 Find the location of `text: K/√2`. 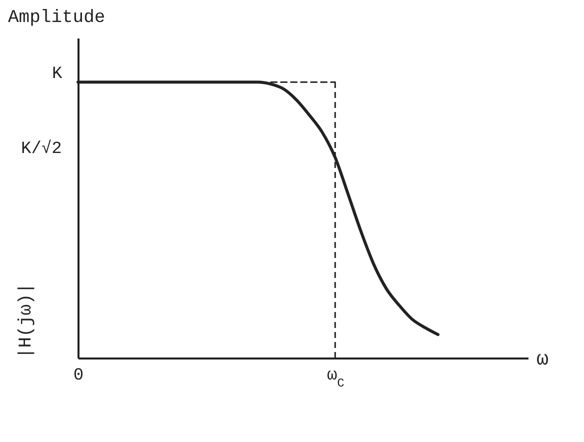

text: K/√2 is located at coordinates (41, 149).